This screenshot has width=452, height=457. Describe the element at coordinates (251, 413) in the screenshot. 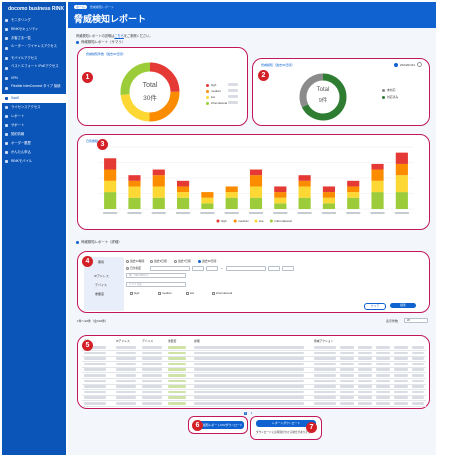

I see `pager-page-2: 2` at that location.